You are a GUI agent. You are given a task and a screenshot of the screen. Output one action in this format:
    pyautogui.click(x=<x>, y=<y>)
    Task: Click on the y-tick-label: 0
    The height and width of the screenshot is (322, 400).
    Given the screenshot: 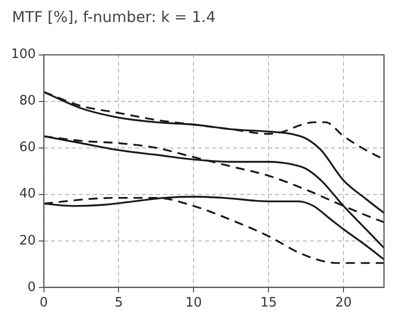 What is the action you would take?
    pyautogui.click(x=32, y=287)
    